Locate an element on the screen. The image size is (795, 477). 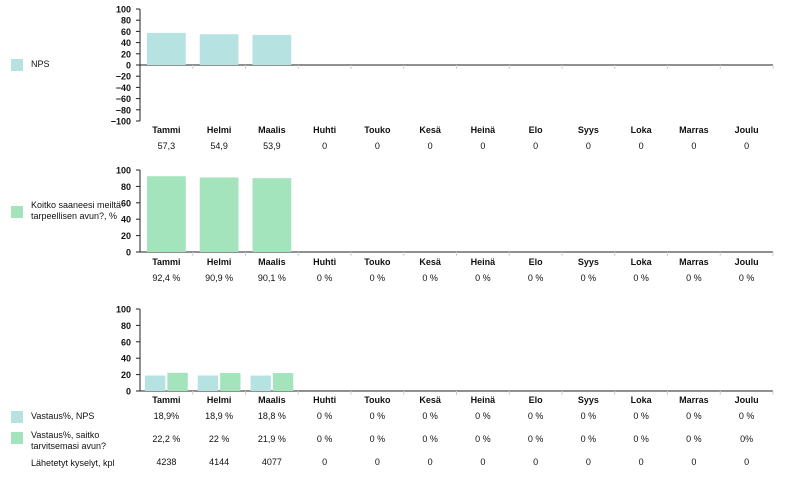
data-label: 54,9 is located at coordinates (219, 146).